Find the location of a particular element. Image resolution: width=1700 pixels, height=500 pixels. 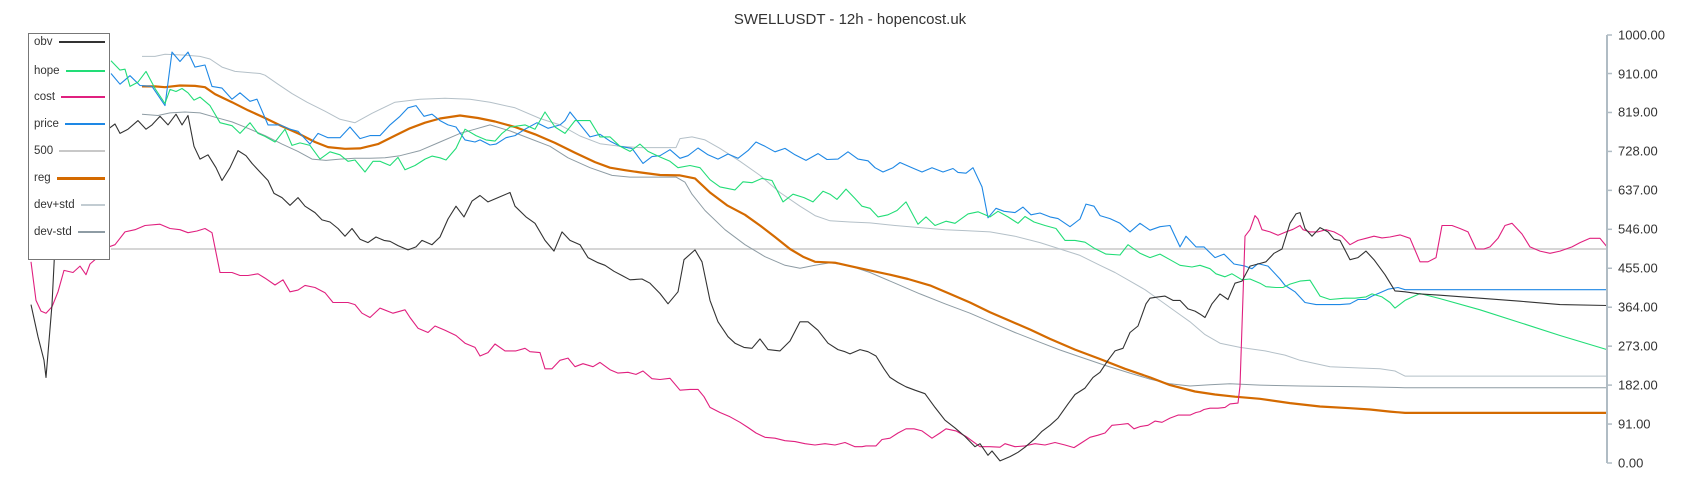

y-tick-label: 364.00 is located at coordinates (1638, 307).